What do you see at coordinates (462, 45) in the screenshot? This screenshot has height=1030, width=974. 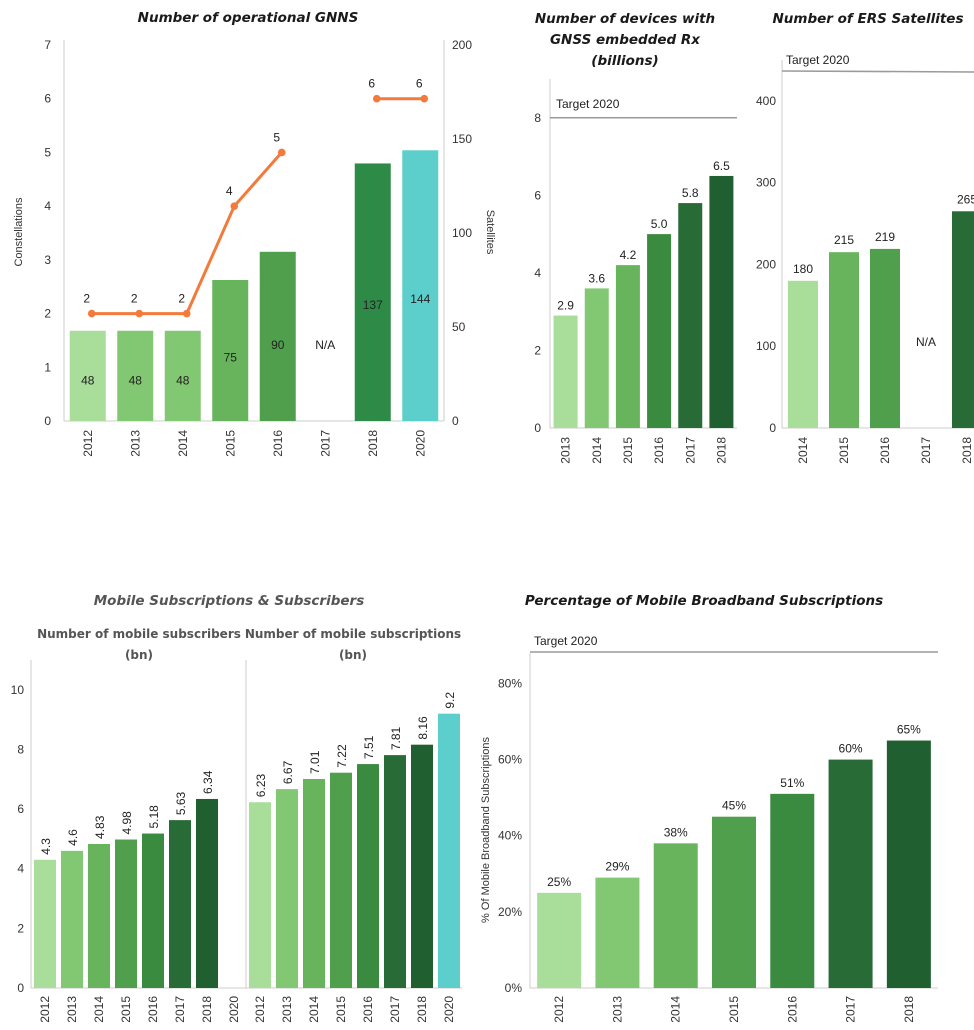 I see `gnns-y2-y-tick: 200` at bounding box center [462, 45].